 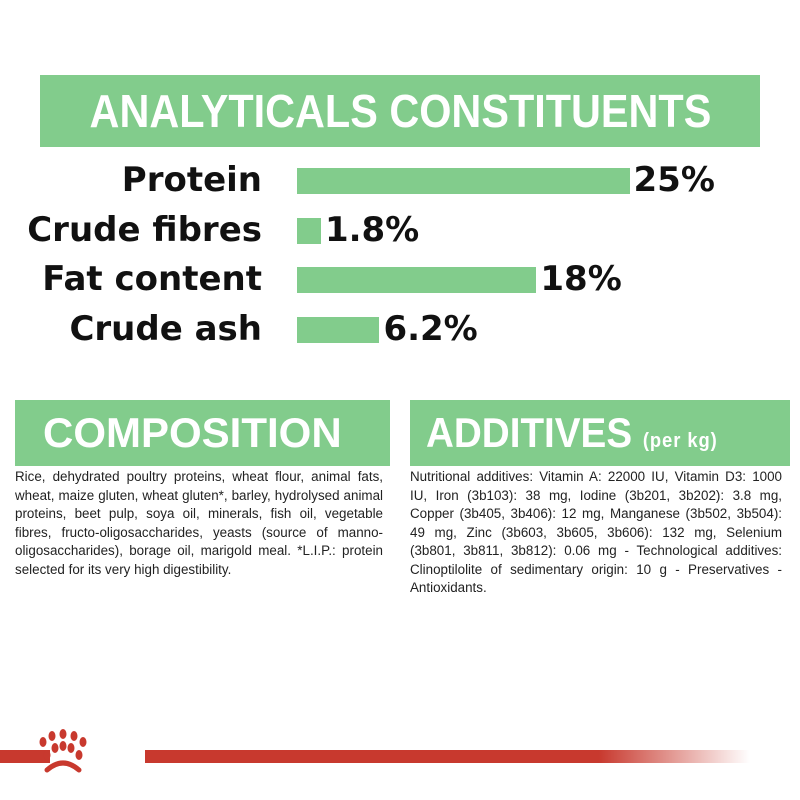 I want to click on additives-title: ADDITIVES, so click(x=529, y=432).